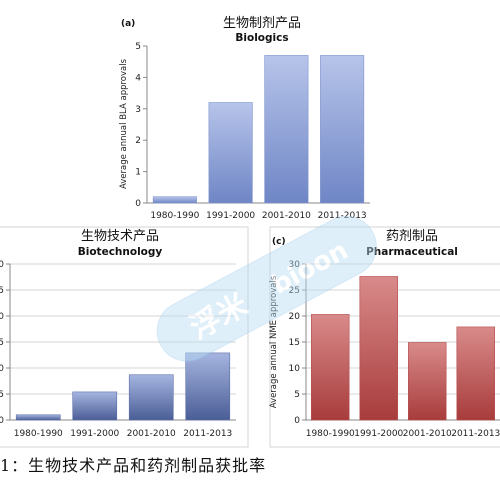 The height and width of the screenshot is (500, 500). I want to click on y-axis-label: Average annual NME approvals, so click(274, 341).